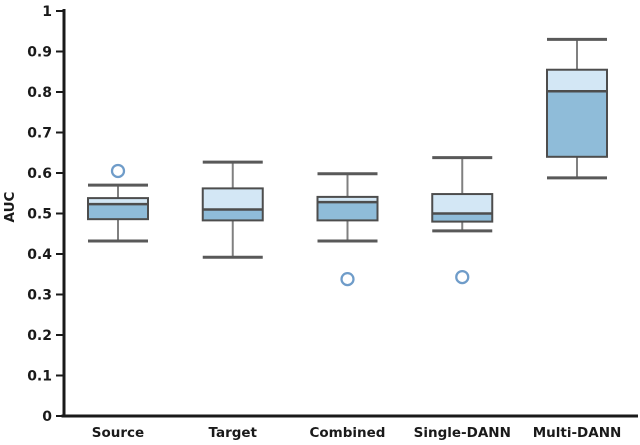  What do you see at coordinates (10, 206) in the screenshot?
I see `y-axis-title: AUC` at bounding box center [10, 206].